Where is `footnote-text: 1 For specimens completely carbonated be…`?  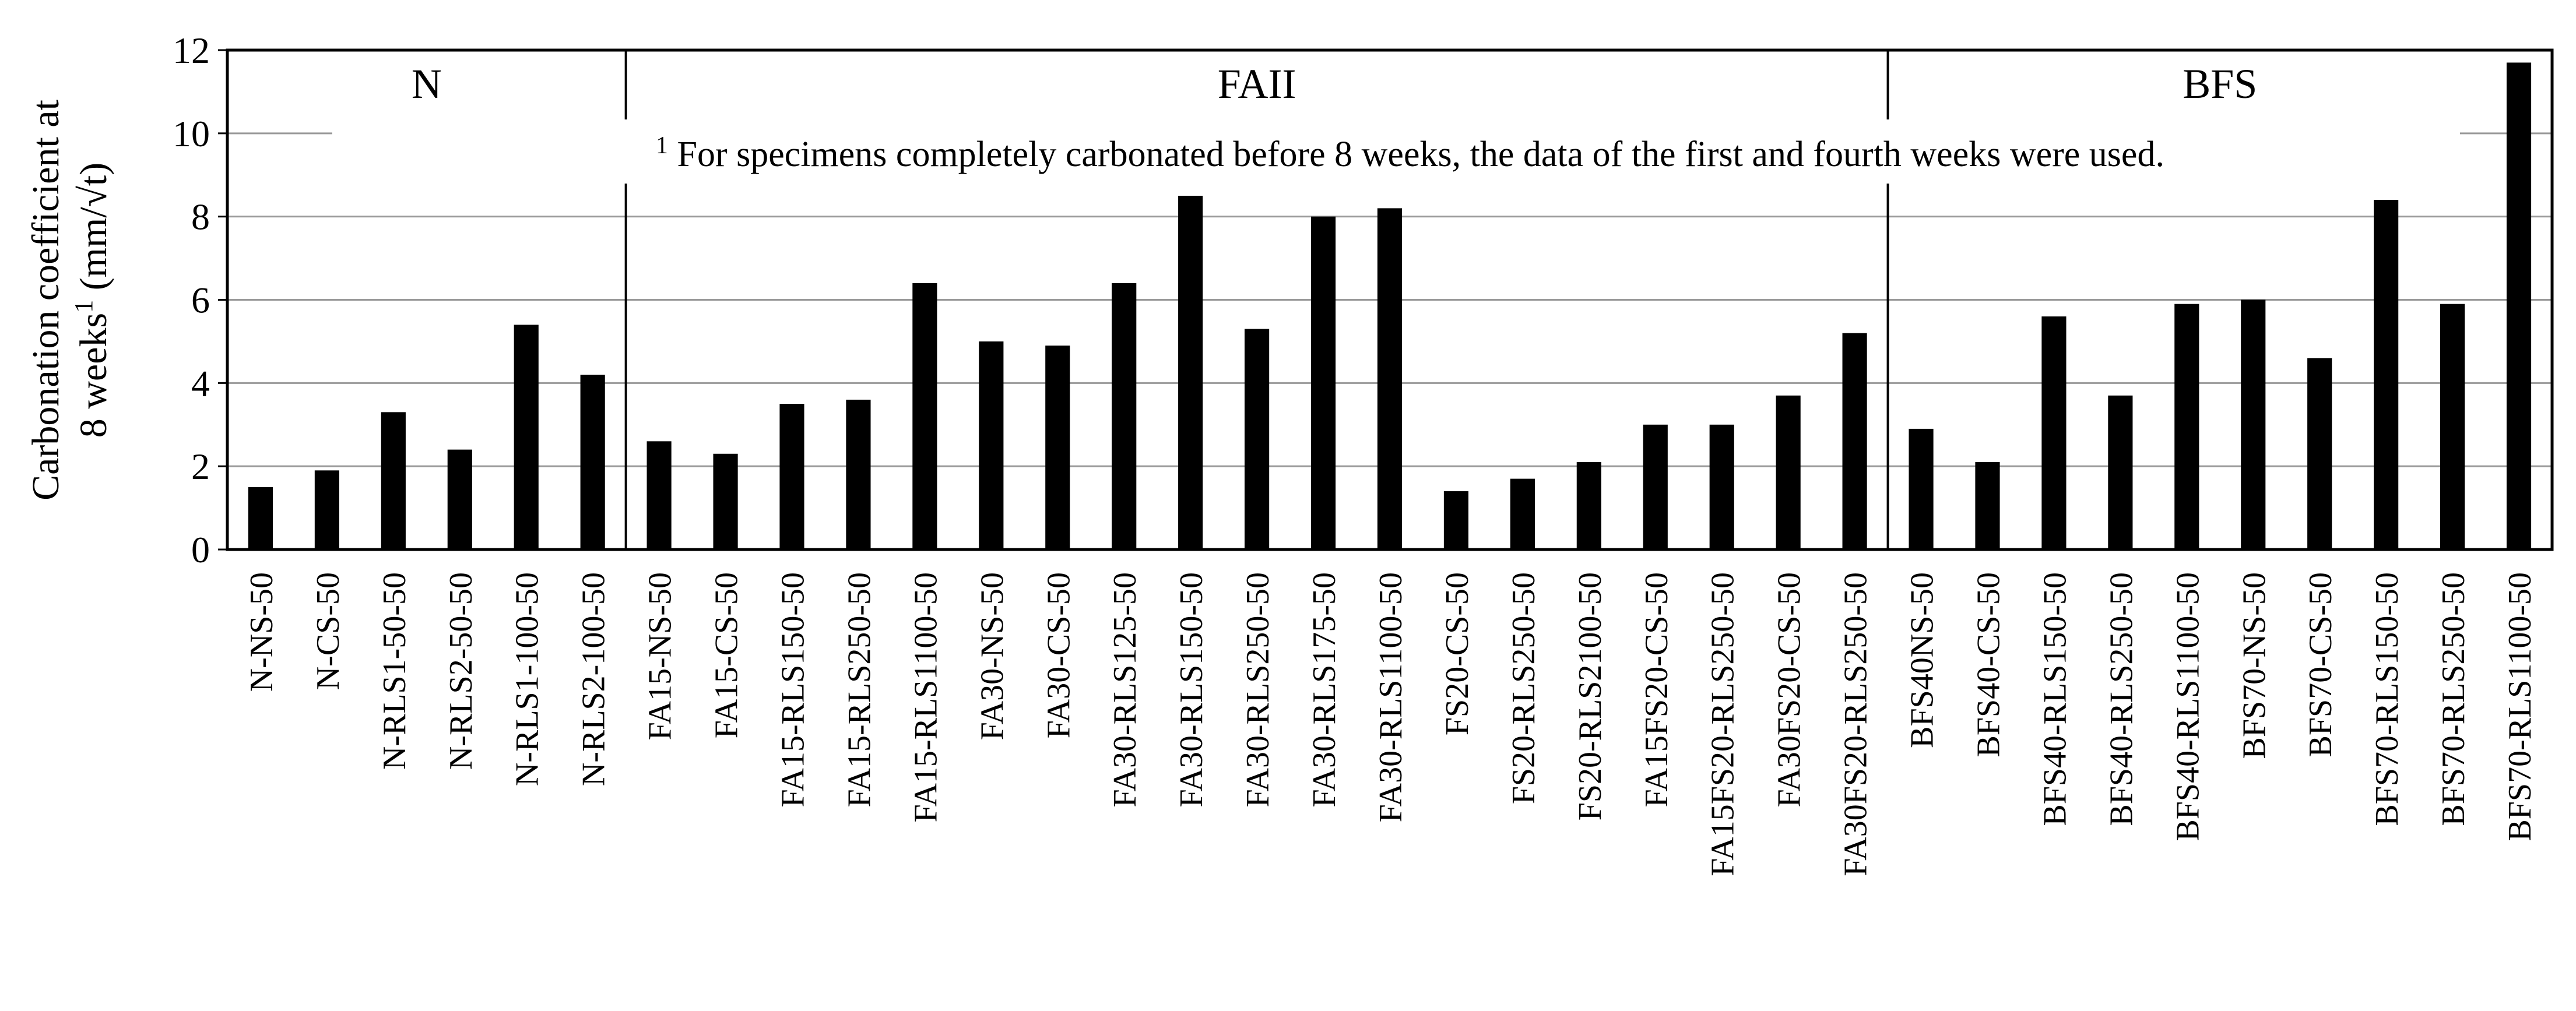
footnote-text: 1 For specimens completely carbonated be… is located at coordinates (1410, 153).